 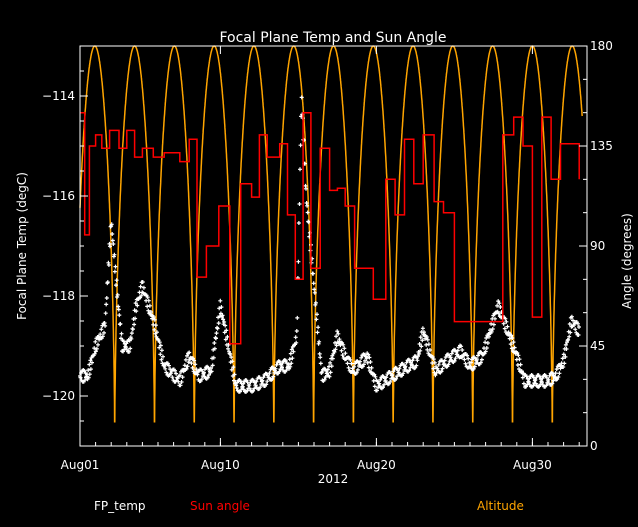 What do you see at coordinates (58, 196) in the screenshot?
I see `y-left-tick-label: −116` at bounding box center [58, 196].